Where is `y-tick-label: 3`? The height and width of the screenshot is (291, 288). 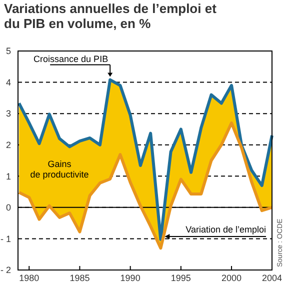 y-tick-label: 3 is located at coordinates (8, 113).